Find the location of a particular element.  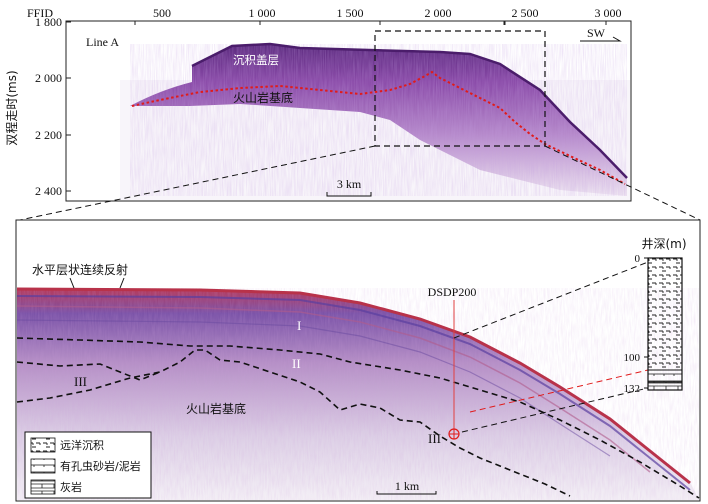

legend-label: 有孔虫砂岩/泥岩 is located at coordinates (100, 466).